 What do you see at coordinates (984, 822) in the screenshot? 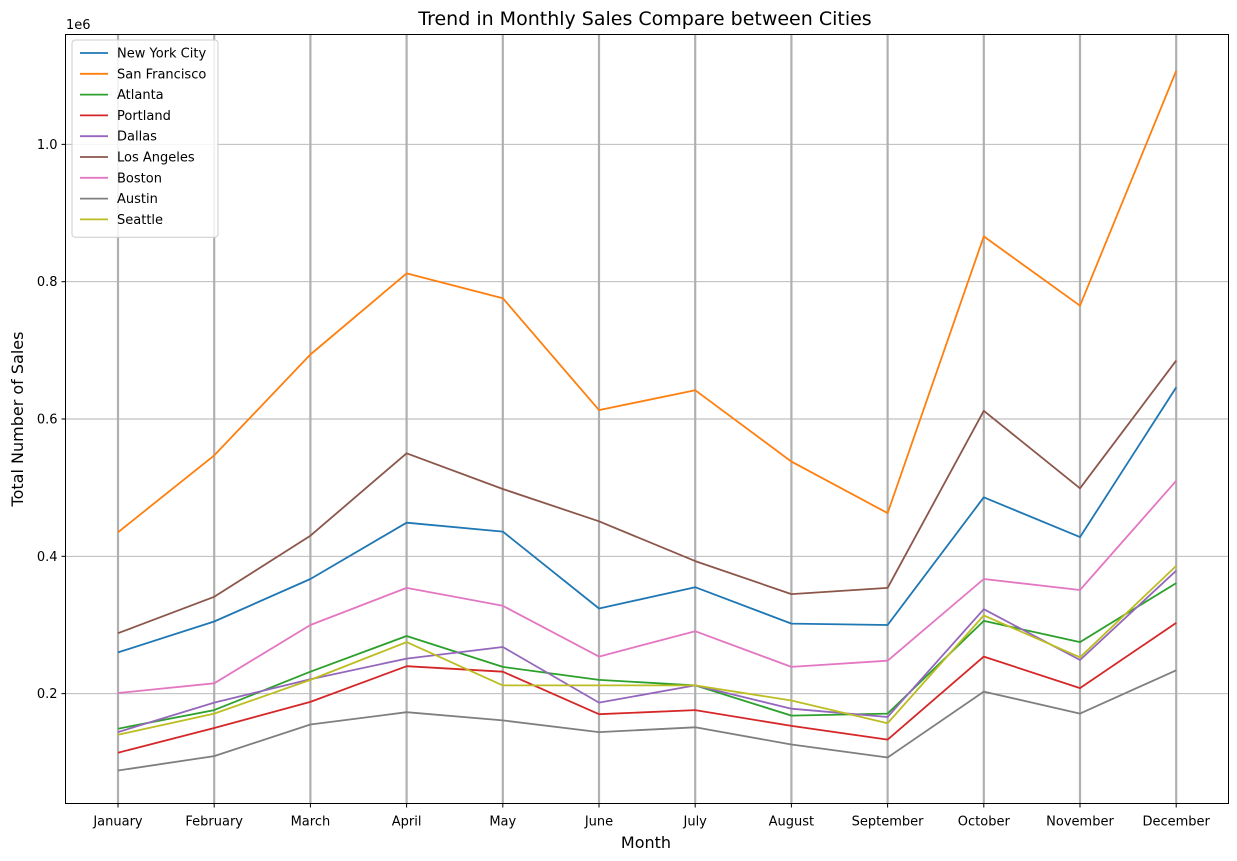
I see `x-tick-label: October` at bounding box center [984, 822].